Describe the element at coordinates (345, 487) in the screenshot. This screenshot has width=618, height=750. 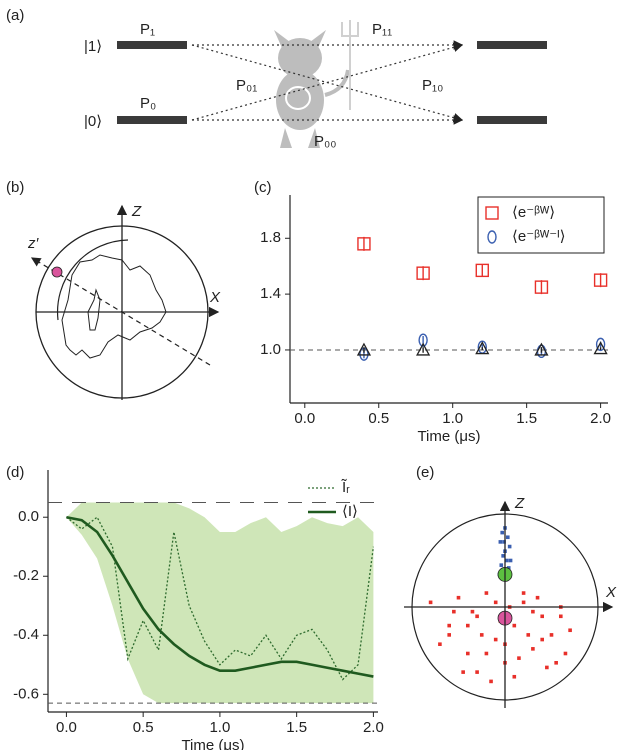
I see `legend-label: Ĩᵣ` at that location.